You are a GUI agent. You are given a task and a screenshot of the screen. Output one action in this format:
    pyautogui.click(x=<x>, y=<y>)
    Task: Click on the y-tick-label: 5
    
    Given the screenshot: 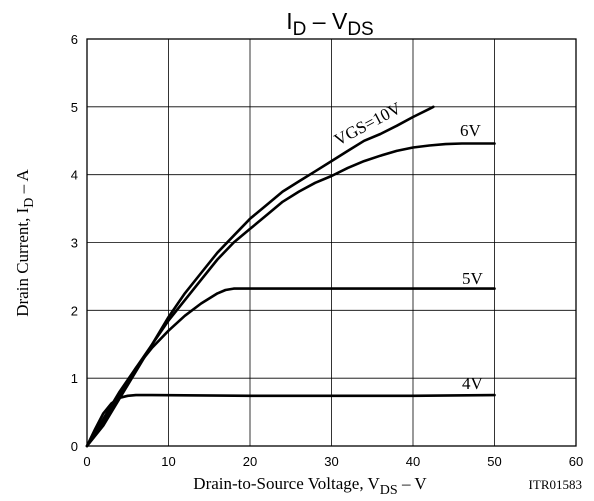 What is the action you would take?
    pyautogui.click(x=74, y=107)
    